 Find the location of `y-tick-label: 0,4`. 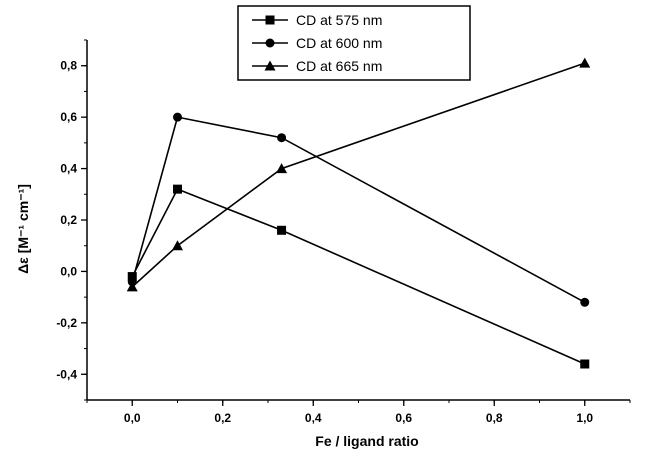

y-tick-label: 0,4 is located at coordinates (68, 169).